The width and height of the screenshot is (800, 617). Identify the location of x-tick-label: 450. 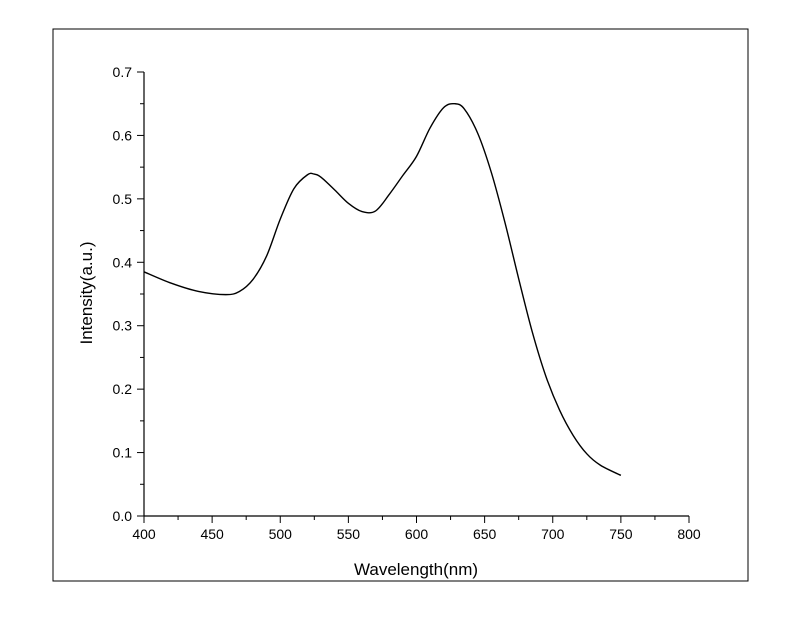
(212, 534).